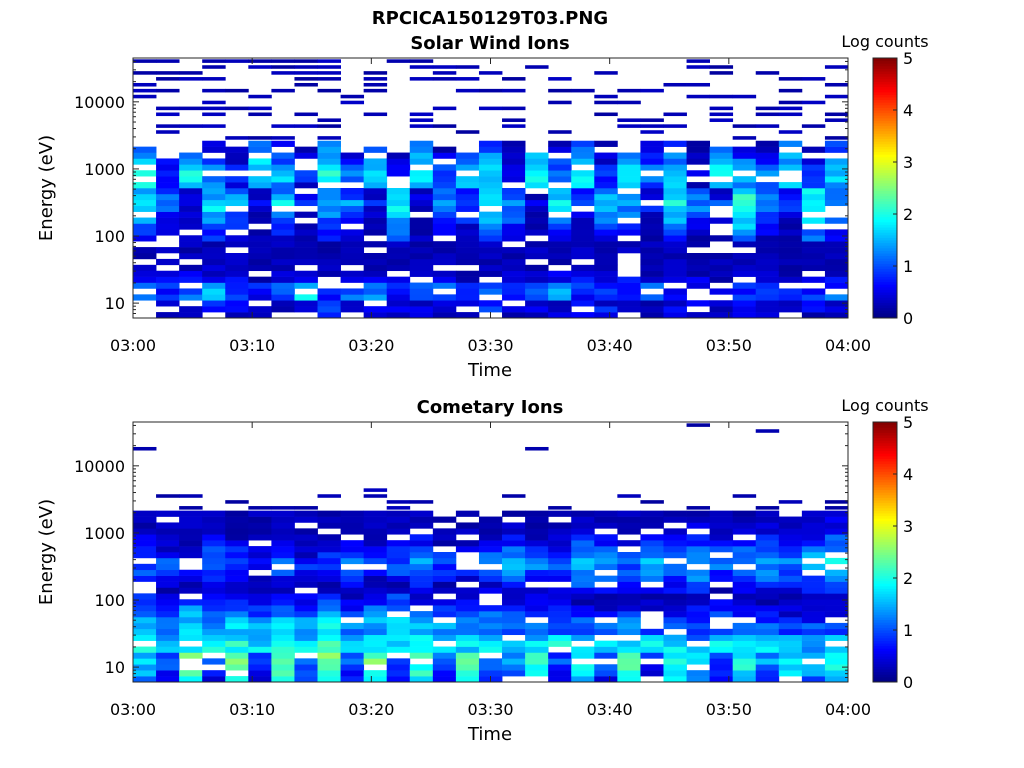 The image size is (1024, 768). I want to click on x-tick-label: 03:50, so click(729, 345).